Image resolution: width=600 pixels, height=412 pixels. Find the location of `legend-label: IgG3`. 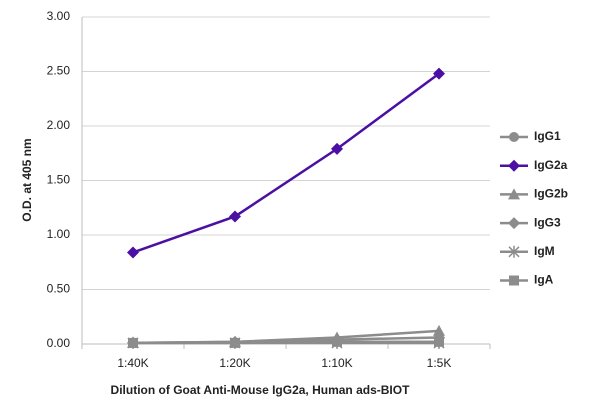

legend-label: IgG3 is located at coordinates (547, 222).